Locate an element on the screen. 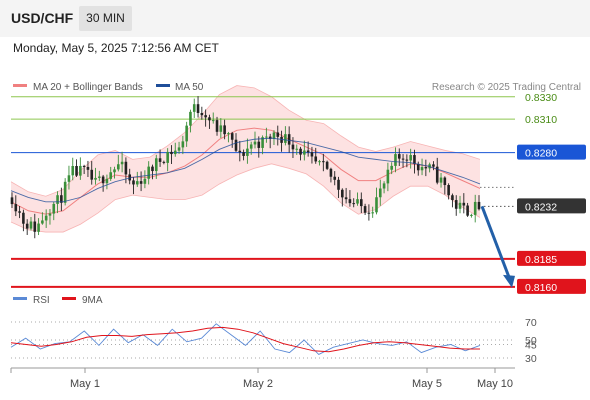 This screenshot has height=400, width=590. ma50-line is located at coordinates (245, 170).